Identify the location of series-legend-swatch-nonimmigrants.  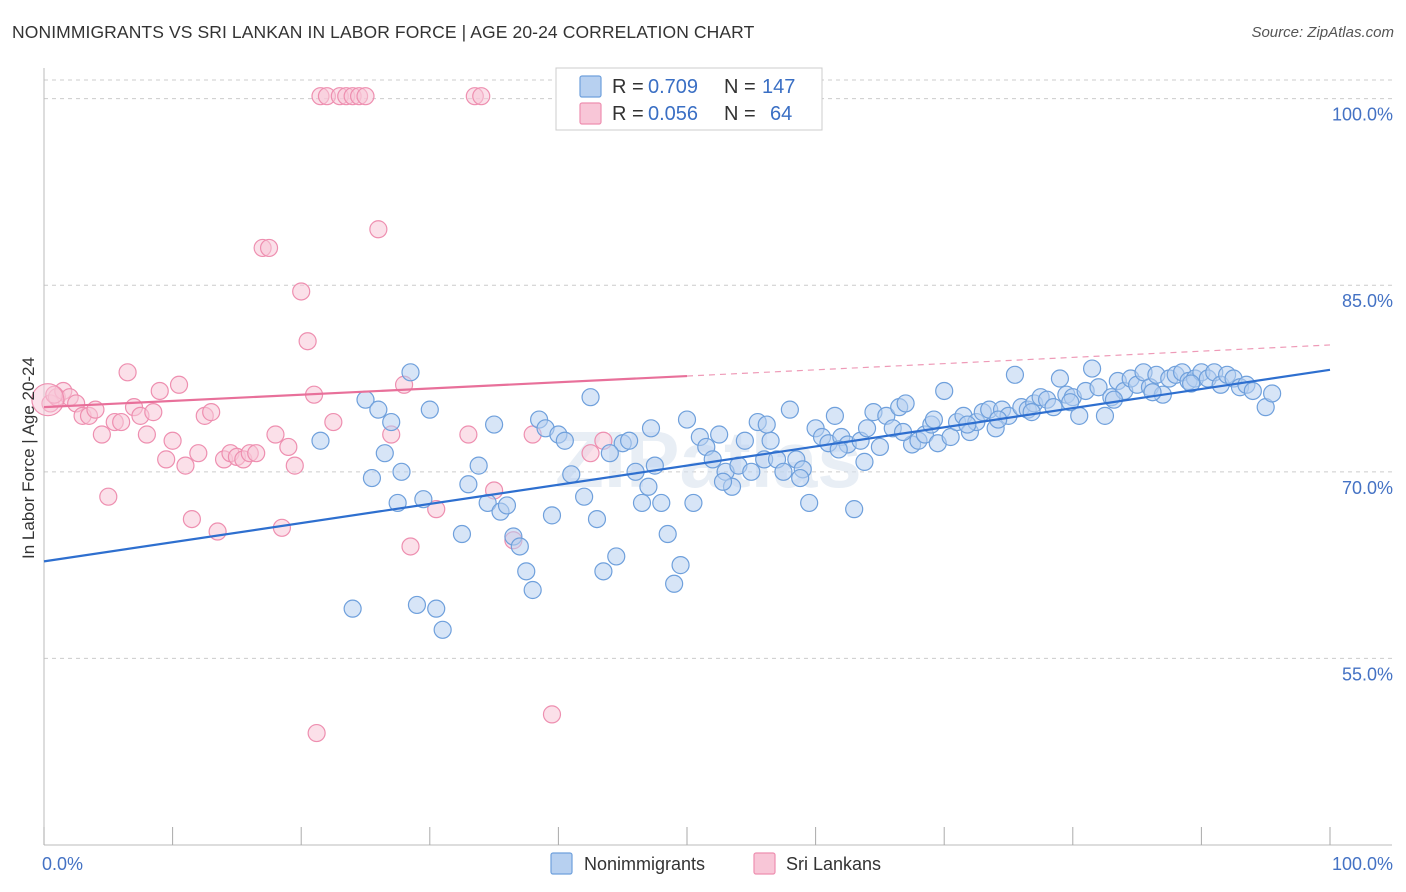
(561, 863).